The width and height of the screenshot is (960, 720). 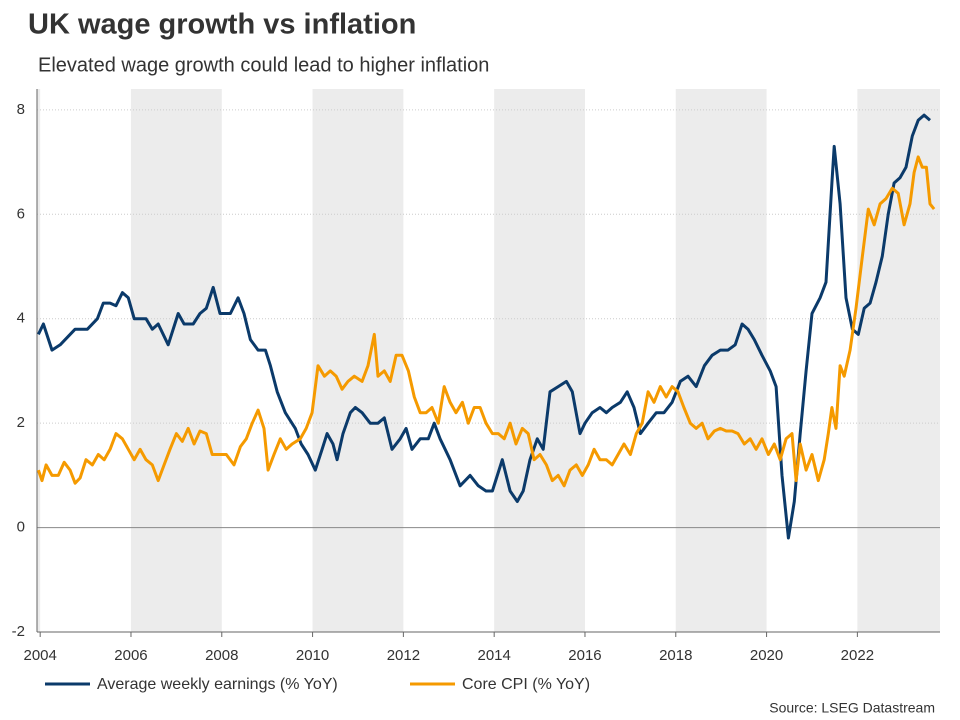 What do you see at coordinates (852, 708) in the screenshot?
I see `source-note: Source: LSEG Datastream` at bounding box center [852, 708].